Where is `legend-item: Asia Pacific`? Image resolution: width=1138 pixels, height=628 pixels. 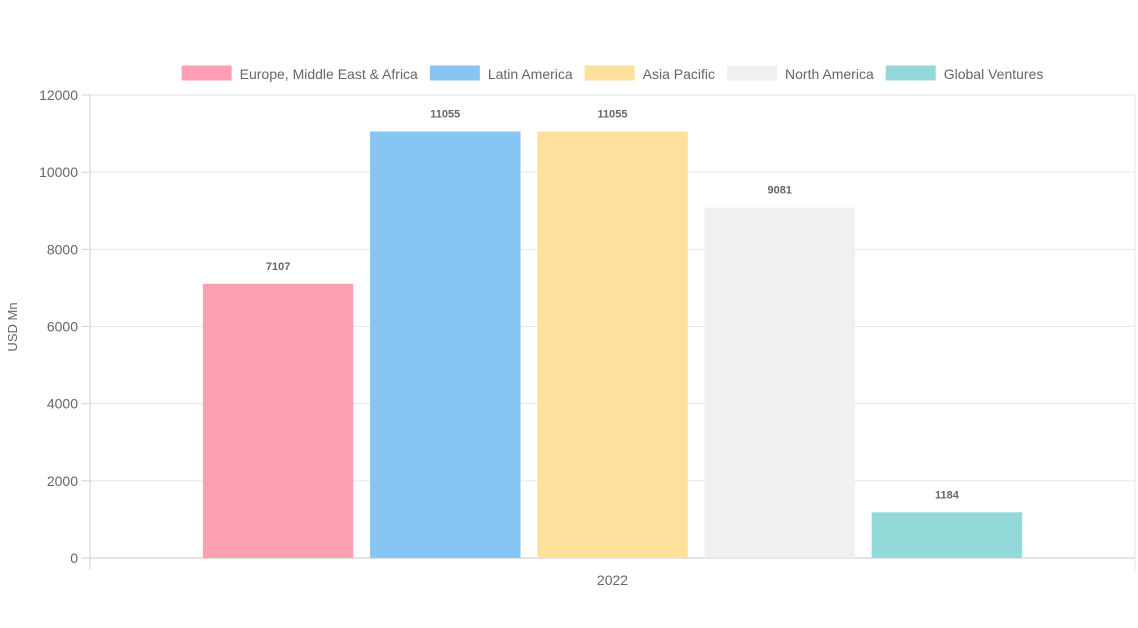
legend-item: Asia Pacific is located at coordinates (649, 73).